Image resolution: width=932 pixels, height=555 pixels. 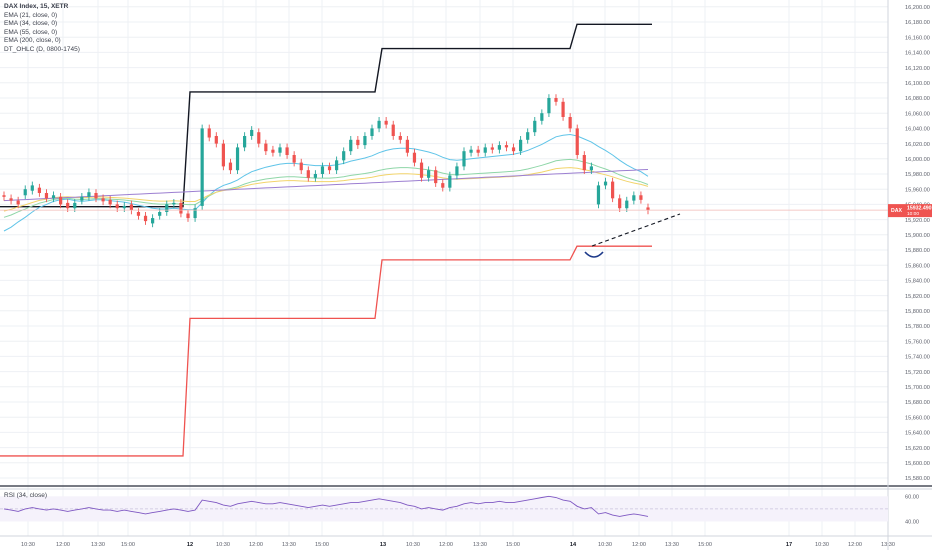 I want to click on price-tick-label: 16,000.00, so click(x=917, y=160).